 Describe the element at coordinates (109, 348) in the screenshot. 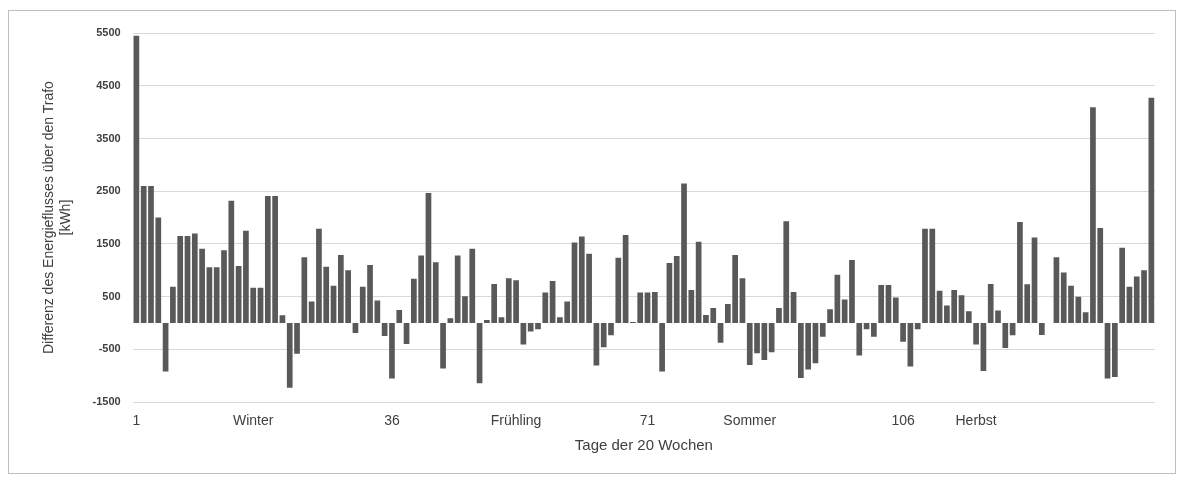

I see `y-tick-label: -500` at that location.